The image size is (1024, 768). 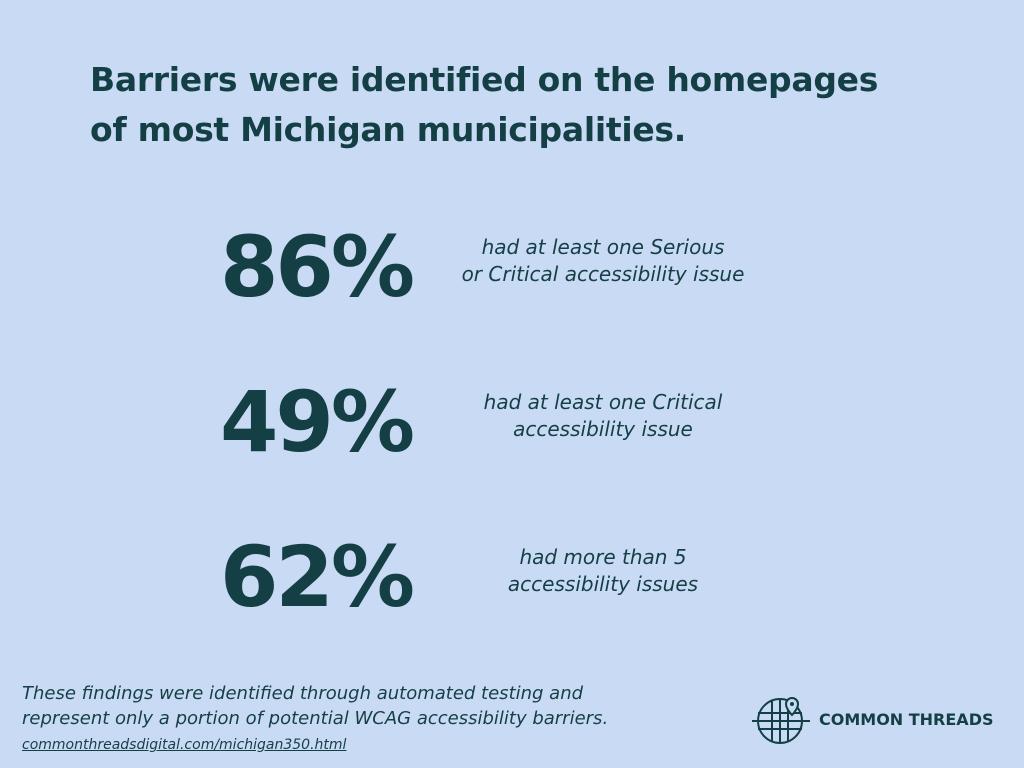 What do you see at coordinates (388, 129) in the screenshot?
I see `title-line: of most Michigan municipalities.` at bounding box center [388, 129].